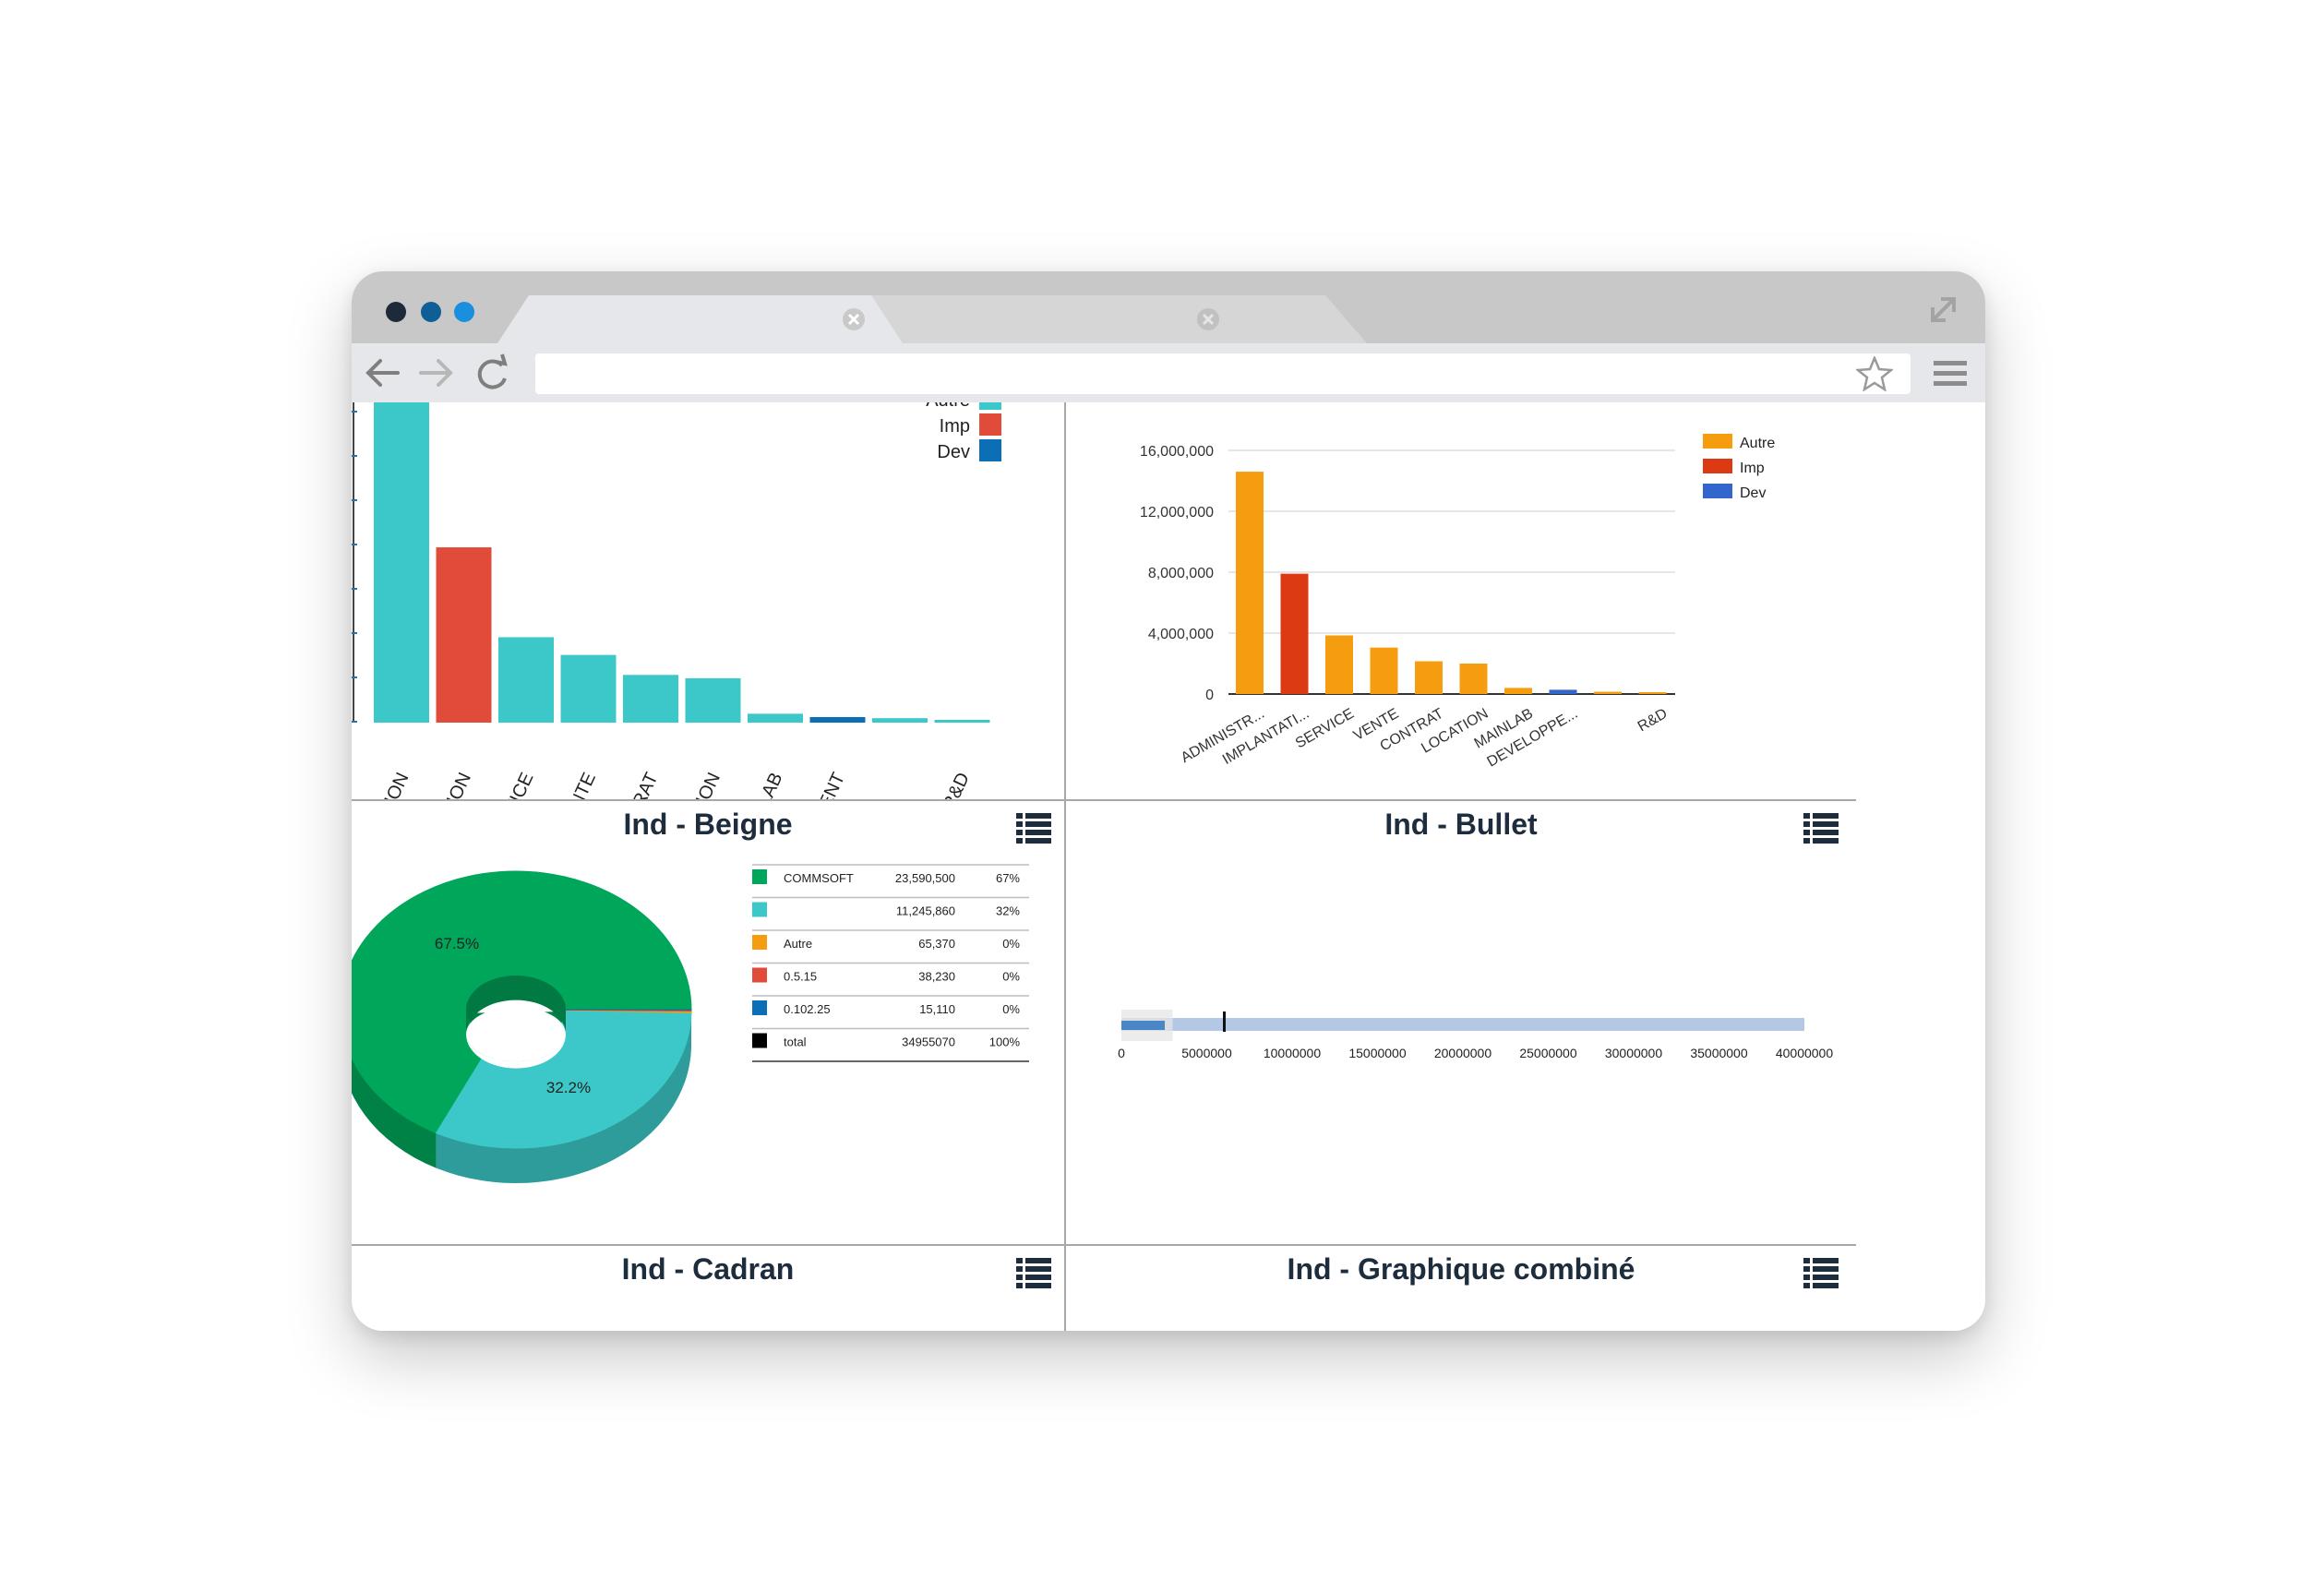 This screenshot has height=1592, width=2324. What do you see at coordinates (396, 312) in the screenshot?
I see `close-window-dot` at bounding box center [396, 312].